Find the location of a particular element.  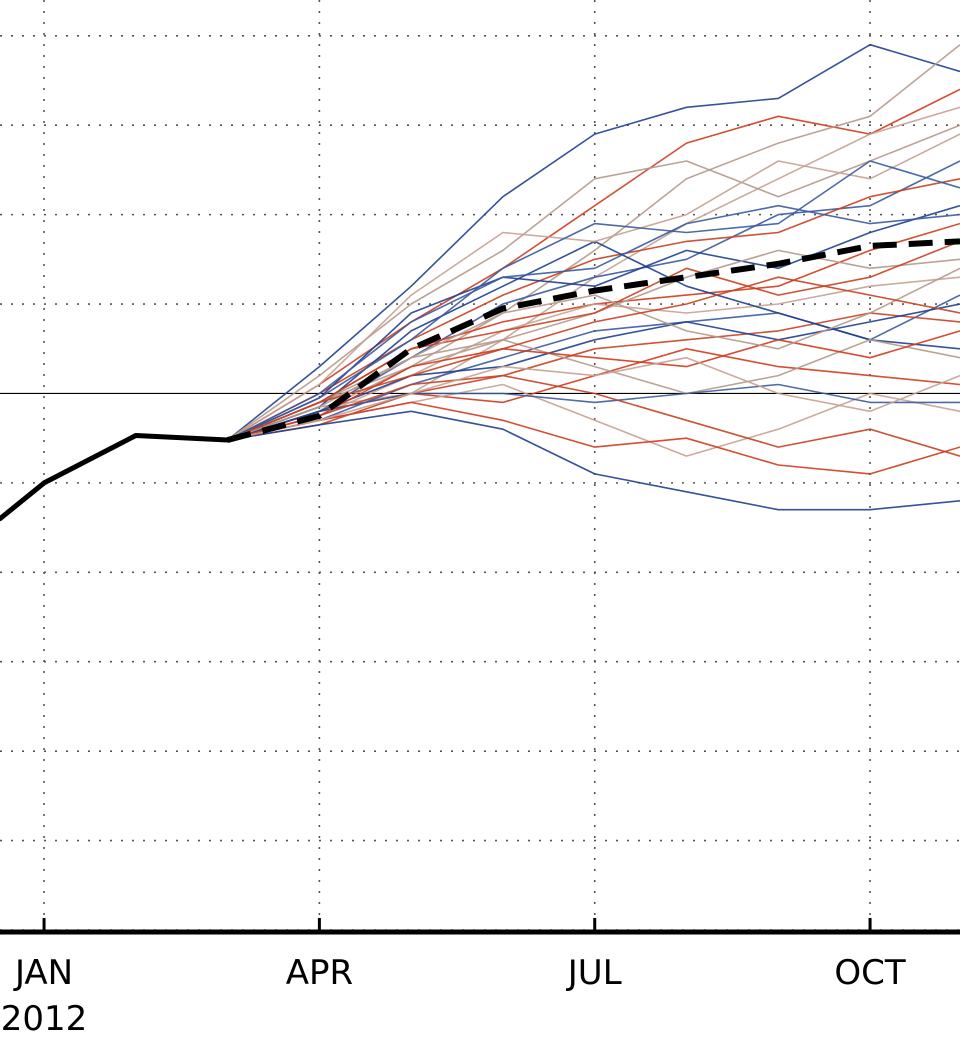

ensemble-mean-group is located at coordinates (593, 340).